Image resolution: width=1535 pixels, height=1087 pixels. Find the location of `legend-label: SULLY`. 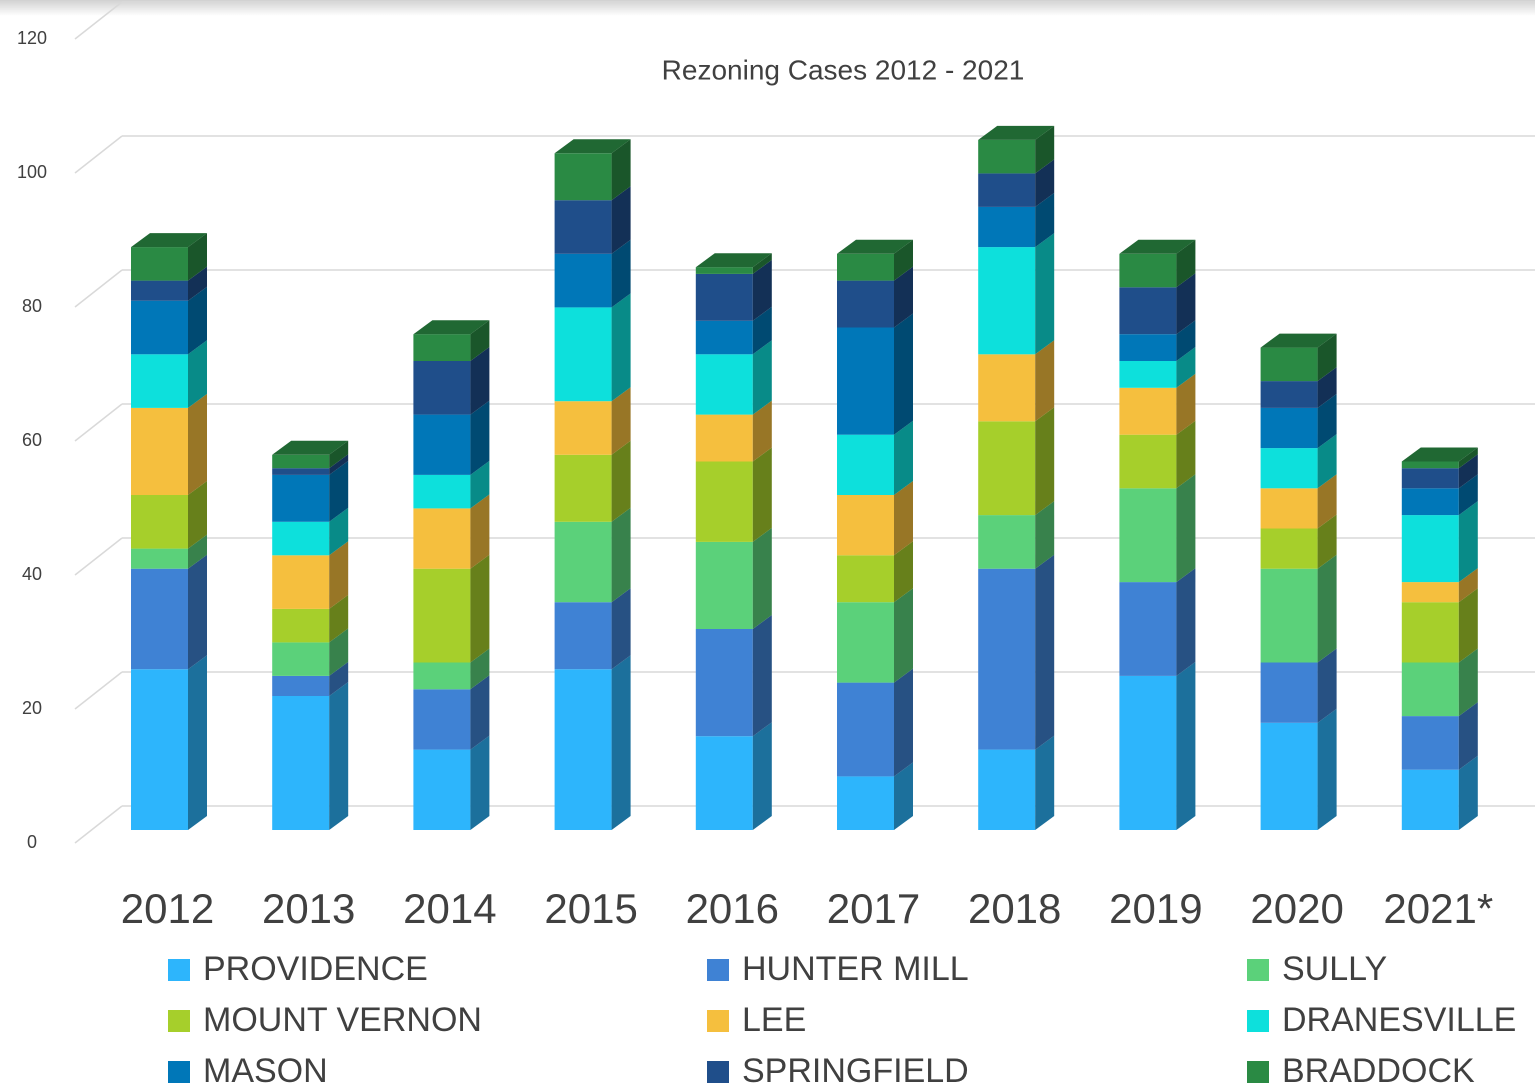

legend-label: SULLY is located at coordinates (1334, 969).